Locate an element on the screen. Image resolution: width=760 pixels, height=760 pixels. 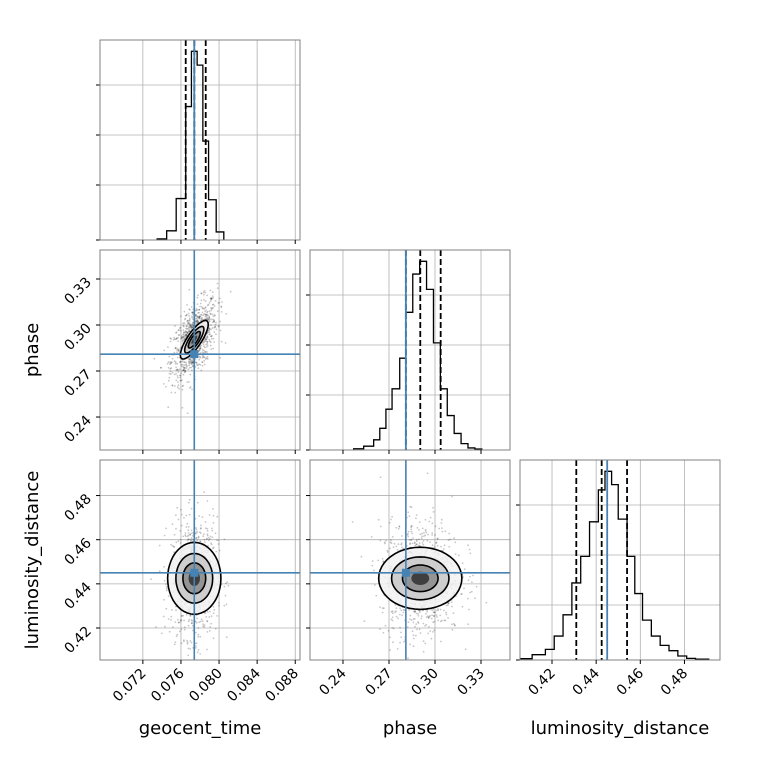
panel-frame is located at coordinates (410, 560).